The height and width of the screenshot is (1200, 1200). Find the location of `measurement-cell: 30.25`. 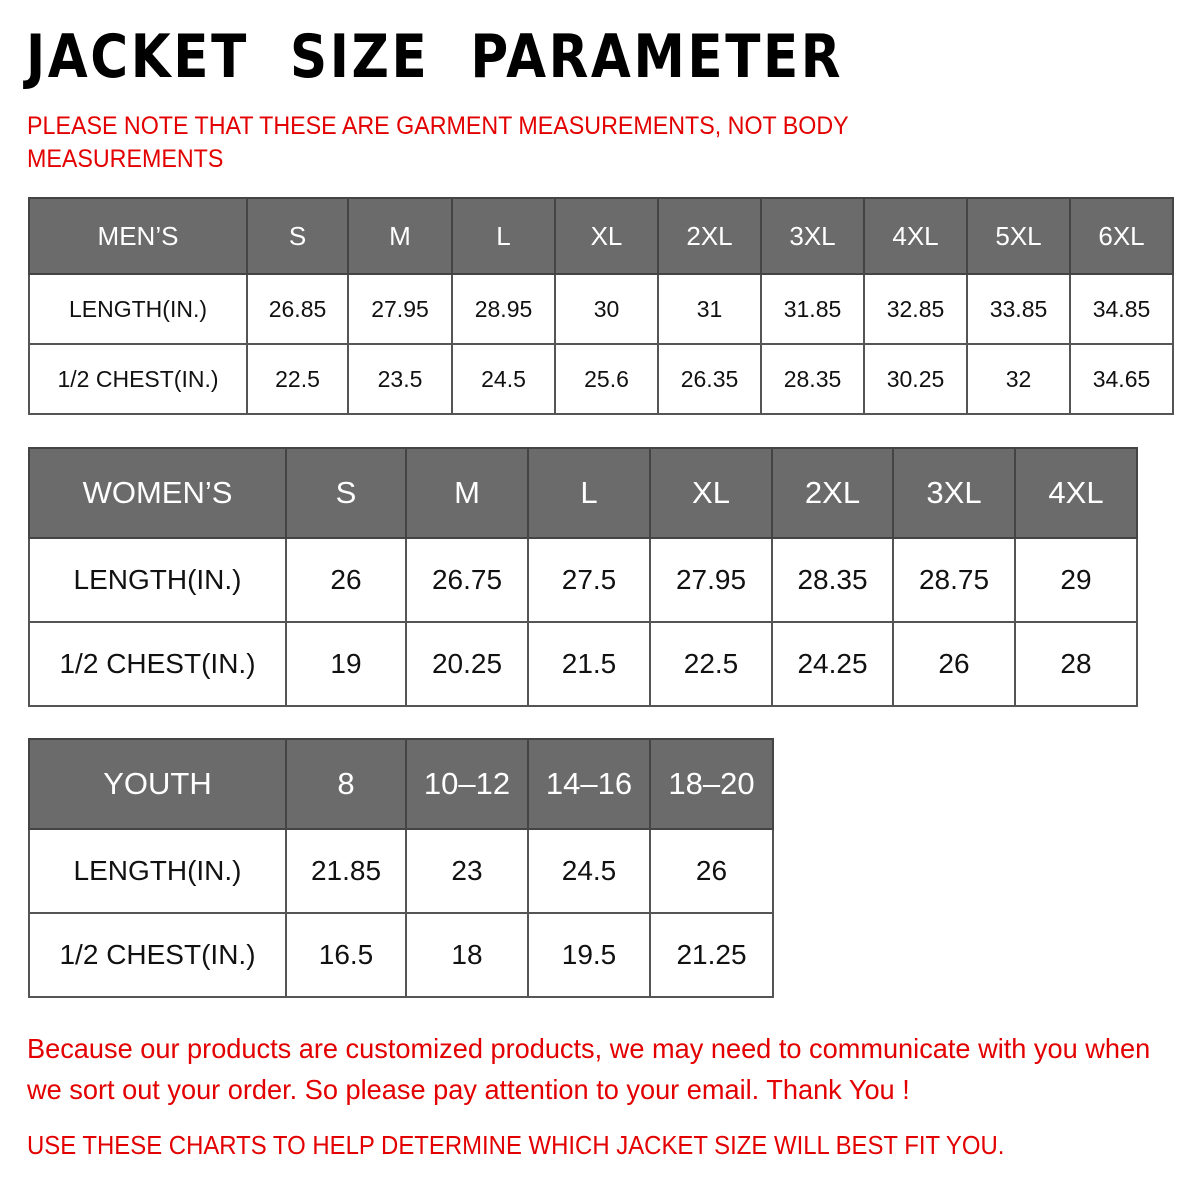

measurement-cell: 30.25 is located at coordinates (915, 379).